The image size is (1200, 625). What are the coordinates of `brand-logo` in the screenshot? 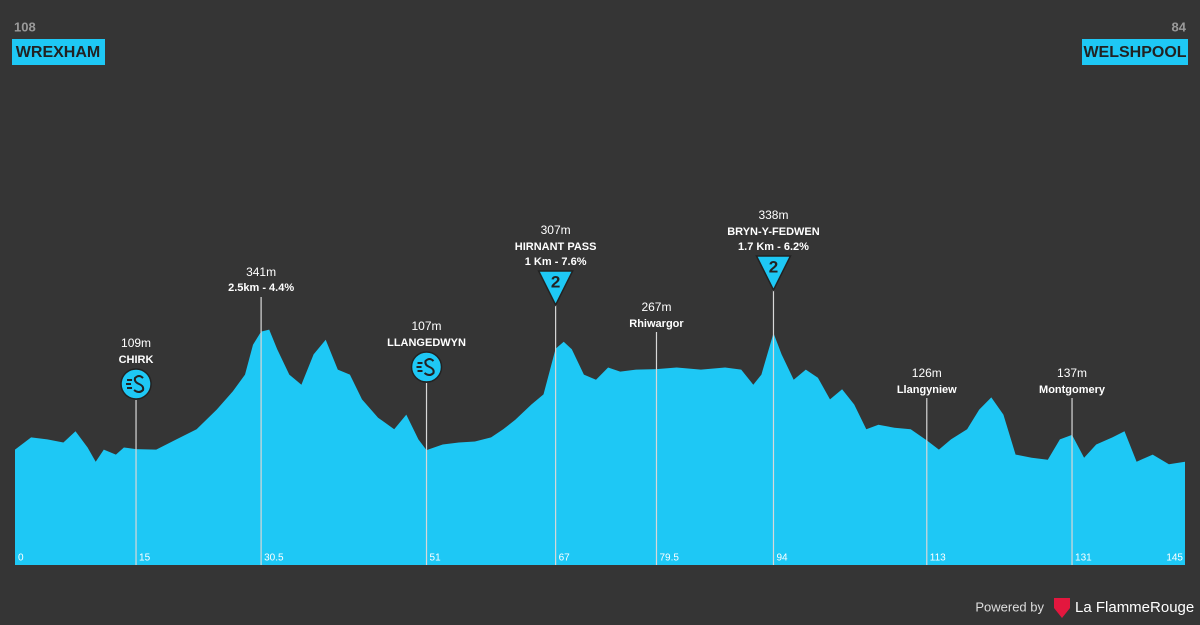 It's located at (1062, 608).